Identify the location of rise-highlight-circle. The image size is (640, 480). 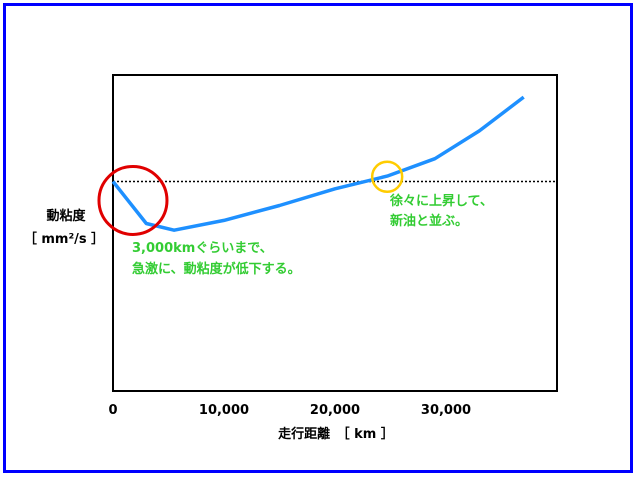
(387, 177).